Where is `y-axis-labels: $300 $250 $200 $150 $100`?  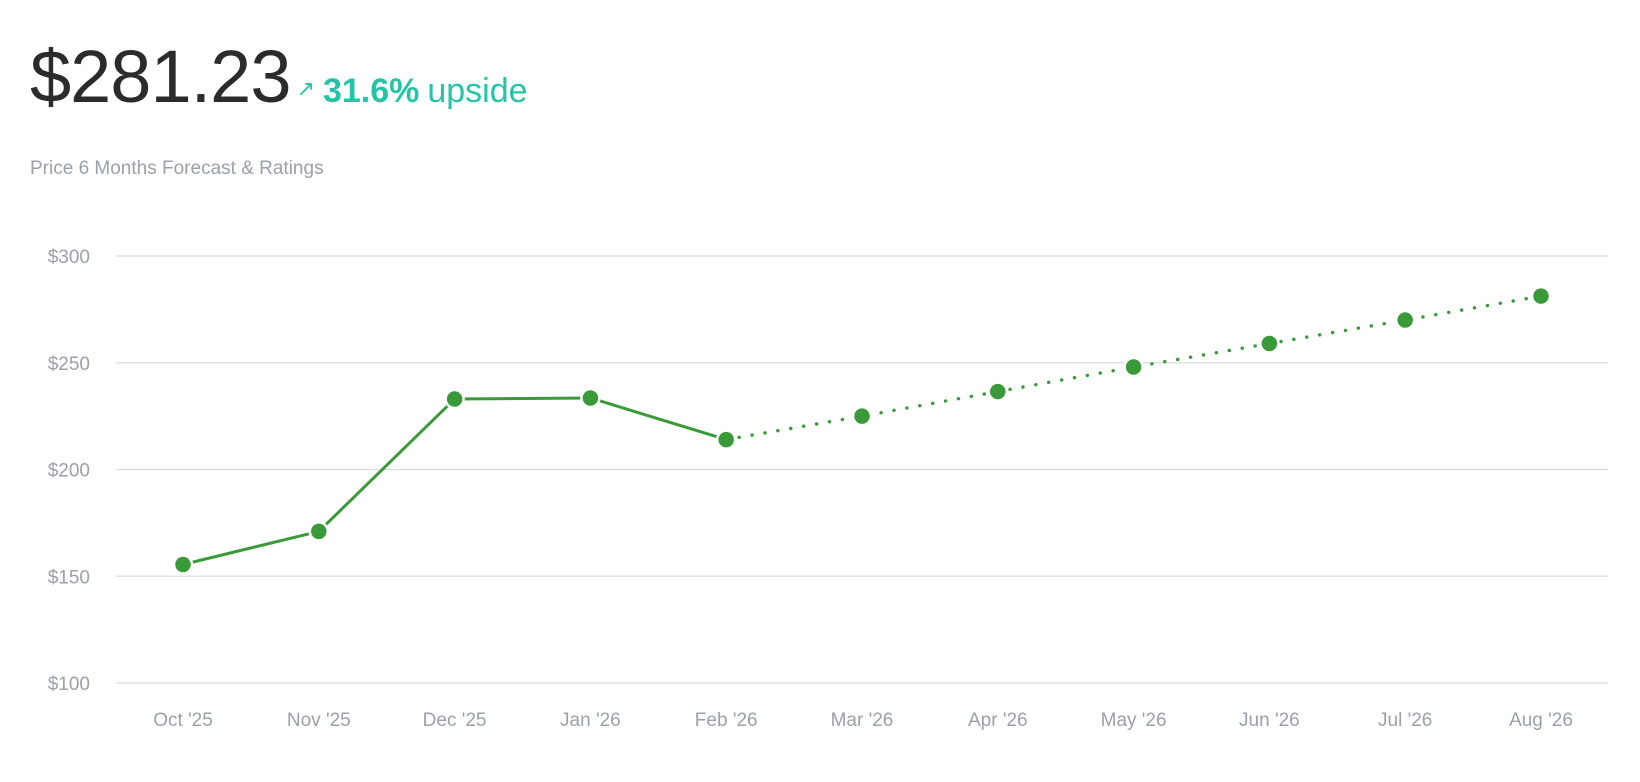 y-axis-labels: $300 $250 $200 $150 $100 is located at coordinates (69, 471).